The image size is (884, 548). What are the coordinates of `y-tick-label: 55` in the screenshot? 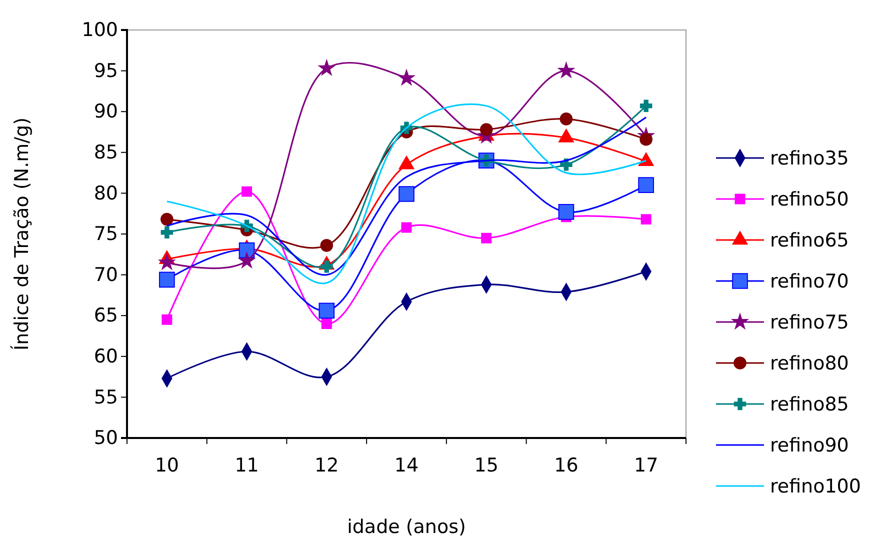 It's located at (106, 397).